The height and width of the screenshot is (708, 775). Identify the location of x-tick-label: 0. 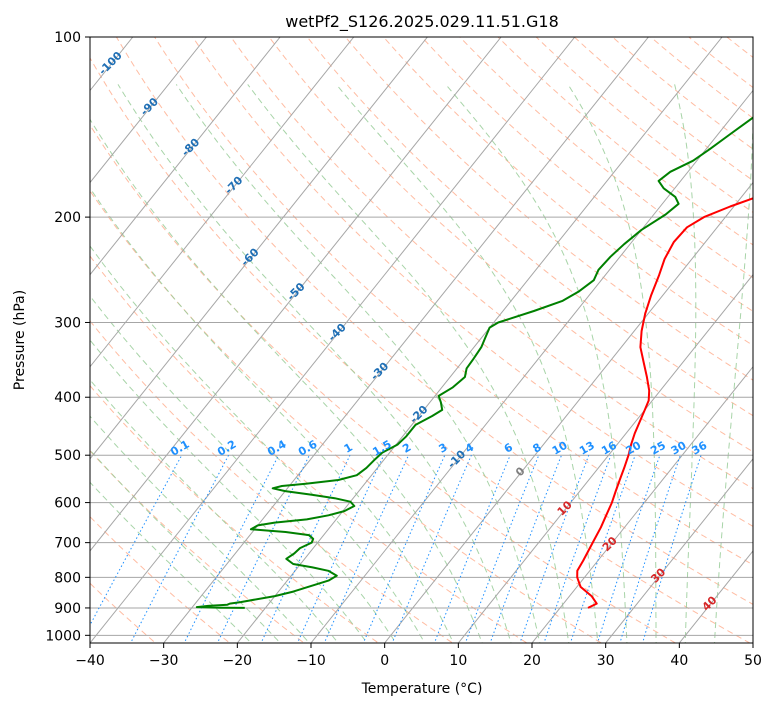
(384, 661).